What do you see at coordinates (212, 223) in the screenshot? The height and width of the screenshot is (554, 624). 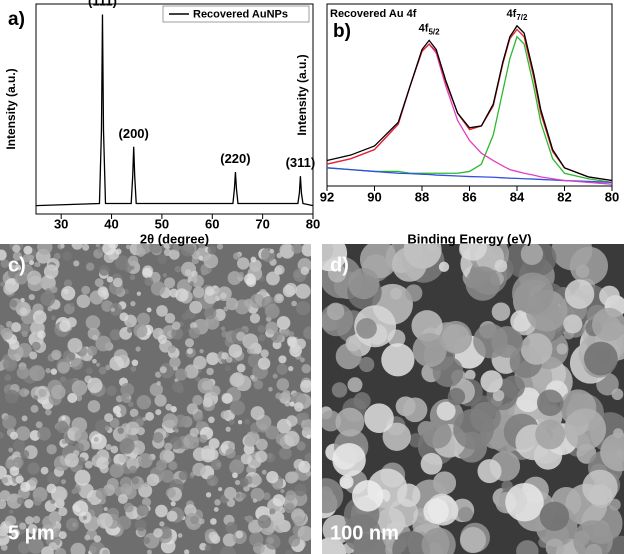 I see `x-tick-label: 60` at bounding box center [212, 223].